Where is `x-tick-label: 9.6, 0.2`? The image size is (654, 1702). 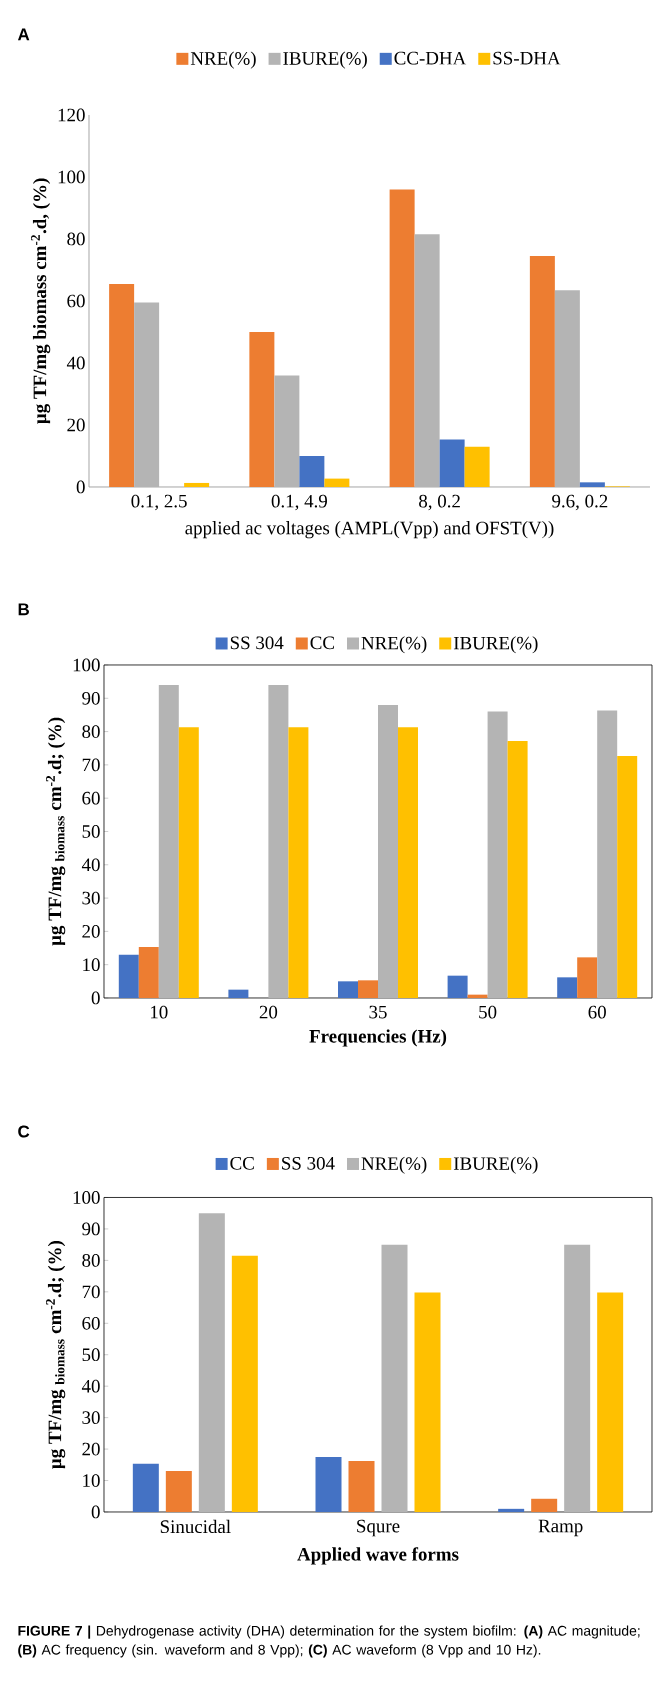
x-tick-label: 9.6, 0.2 is located at coordinates (580, 502).